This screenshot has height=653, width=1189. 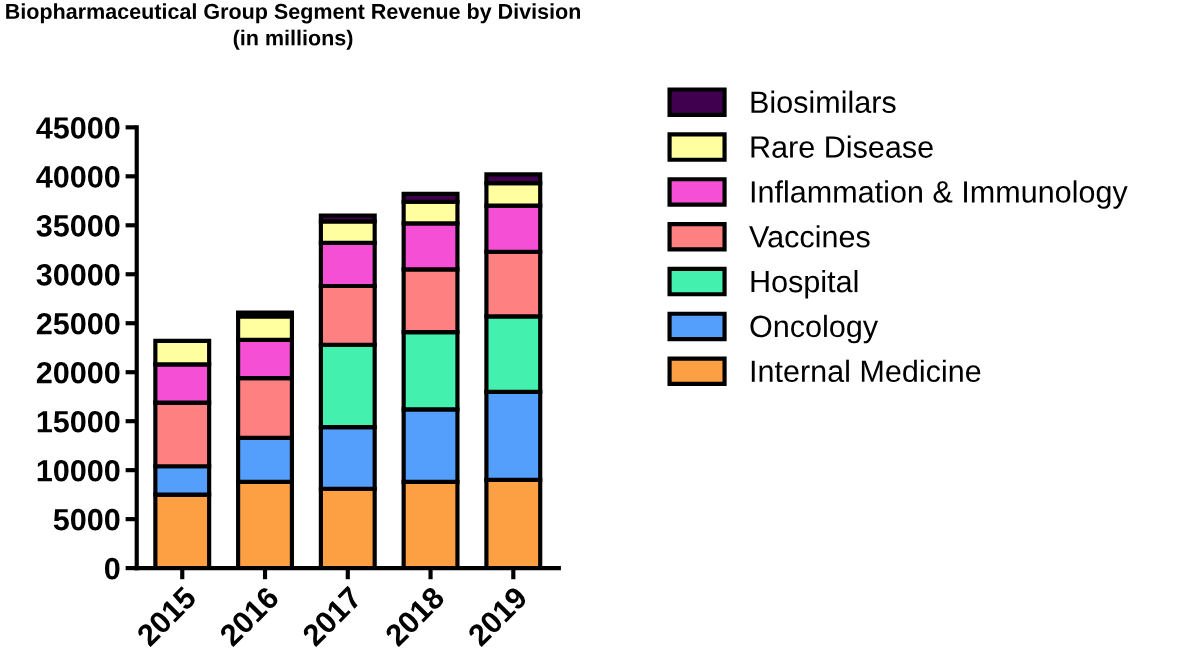 I want to click on y-tick-label: 15000, so click(x=78, y=421).